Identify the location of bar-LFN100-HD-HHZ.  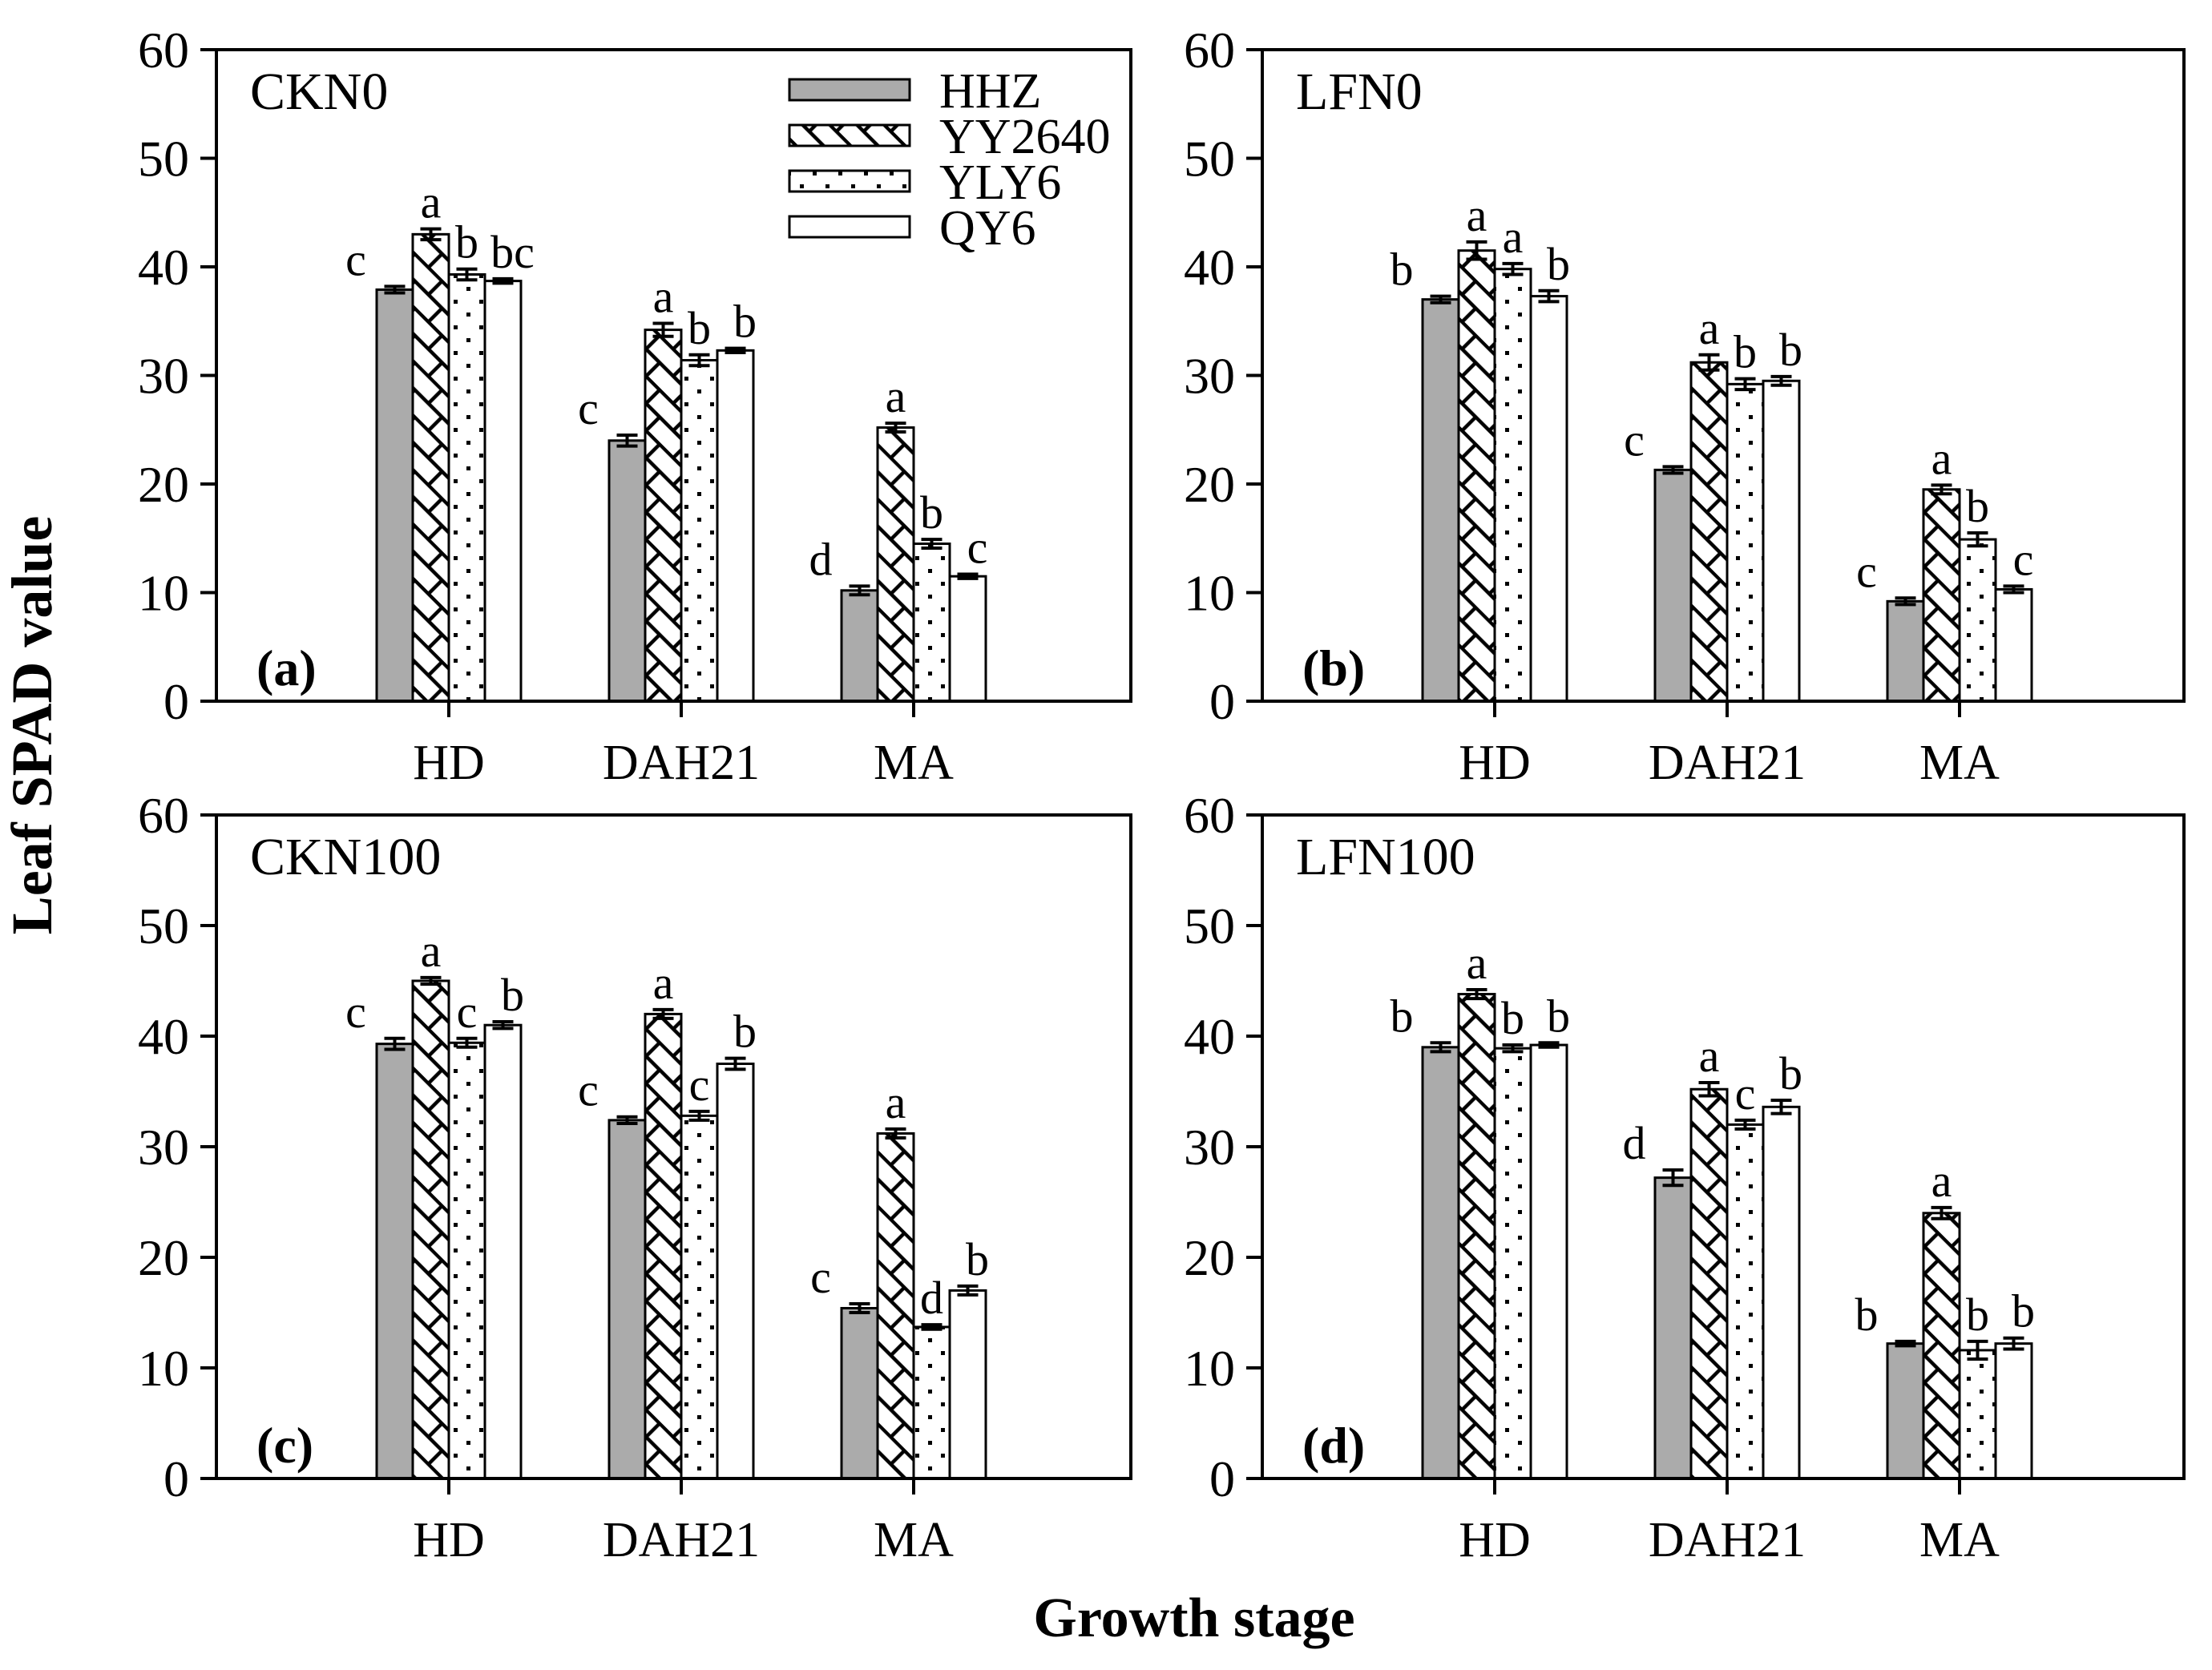
(1440, 1263).